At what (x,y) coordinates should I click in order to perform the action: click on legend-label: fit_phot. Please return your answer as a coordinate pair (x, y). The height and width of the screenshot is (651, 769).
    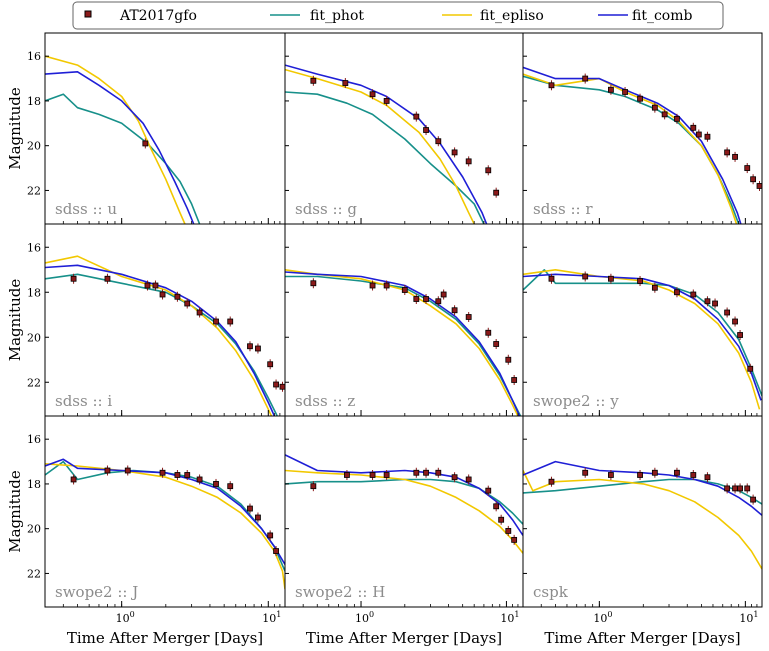
    Looking at the image, I should click on (337, 16).